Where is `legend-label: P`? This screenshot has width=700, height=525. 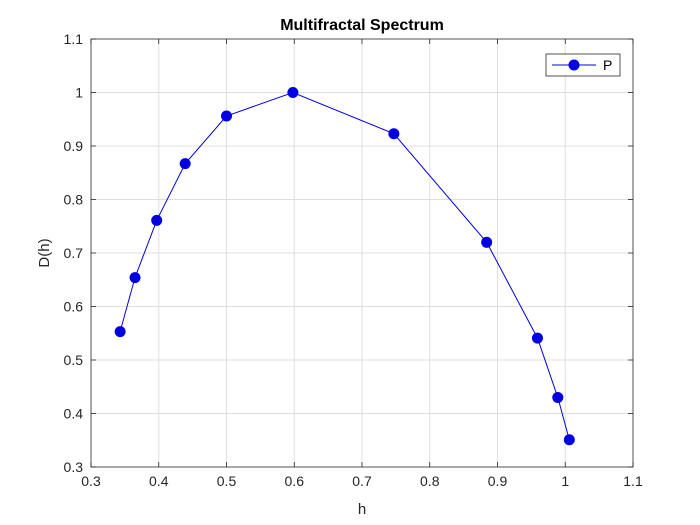
legend-label: P is located at coordinates (607, 65).